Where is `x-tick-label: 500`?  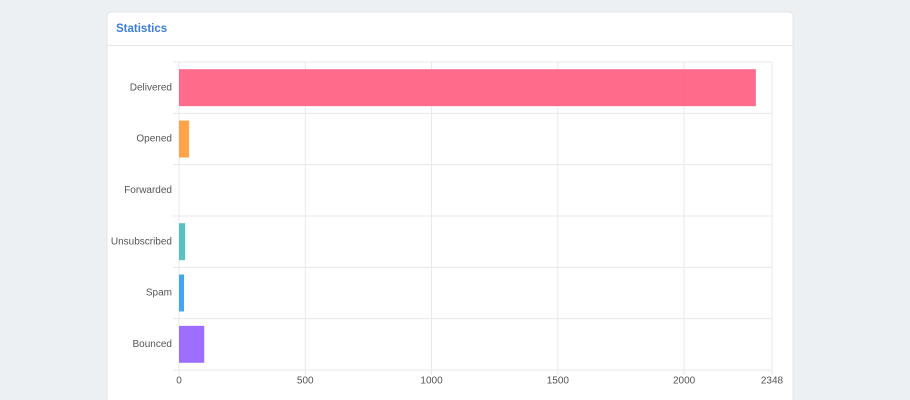
x-tick-label: 500 is located at coordinates (305, 381).